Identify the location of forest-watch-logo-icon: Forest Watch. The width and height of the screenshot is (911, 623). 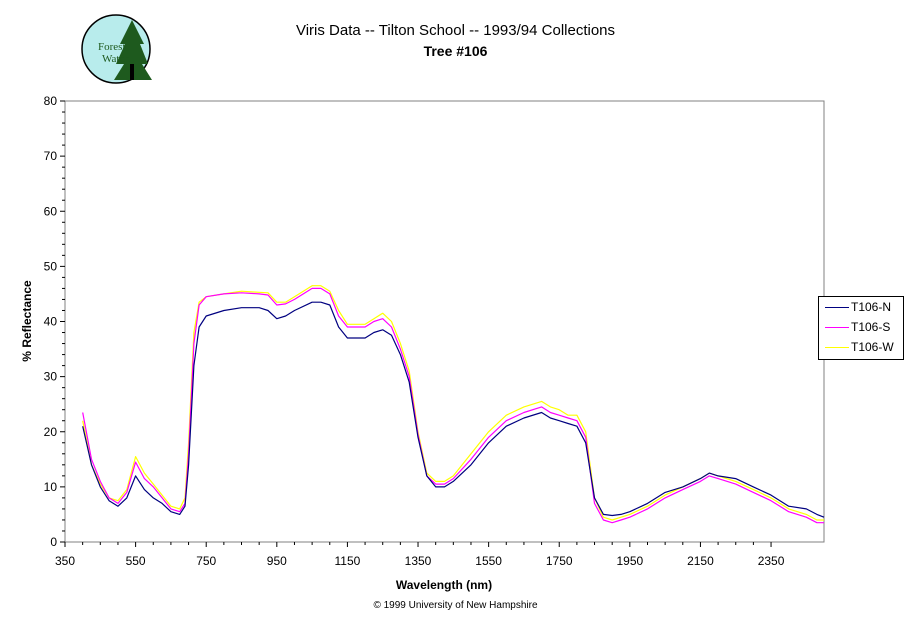
(116, 49).